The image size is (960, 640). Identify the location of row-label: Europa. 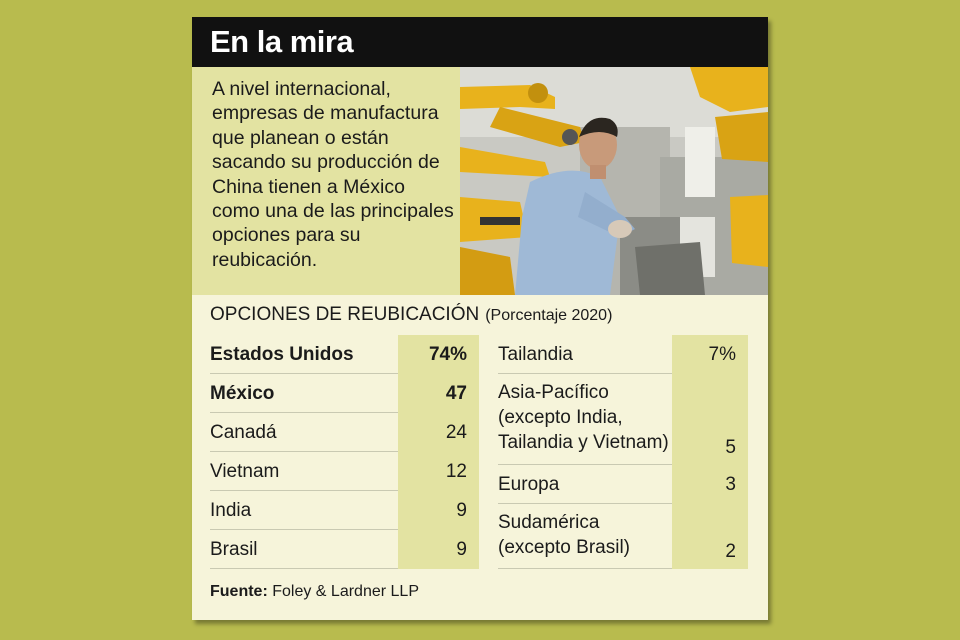
(529, 484).